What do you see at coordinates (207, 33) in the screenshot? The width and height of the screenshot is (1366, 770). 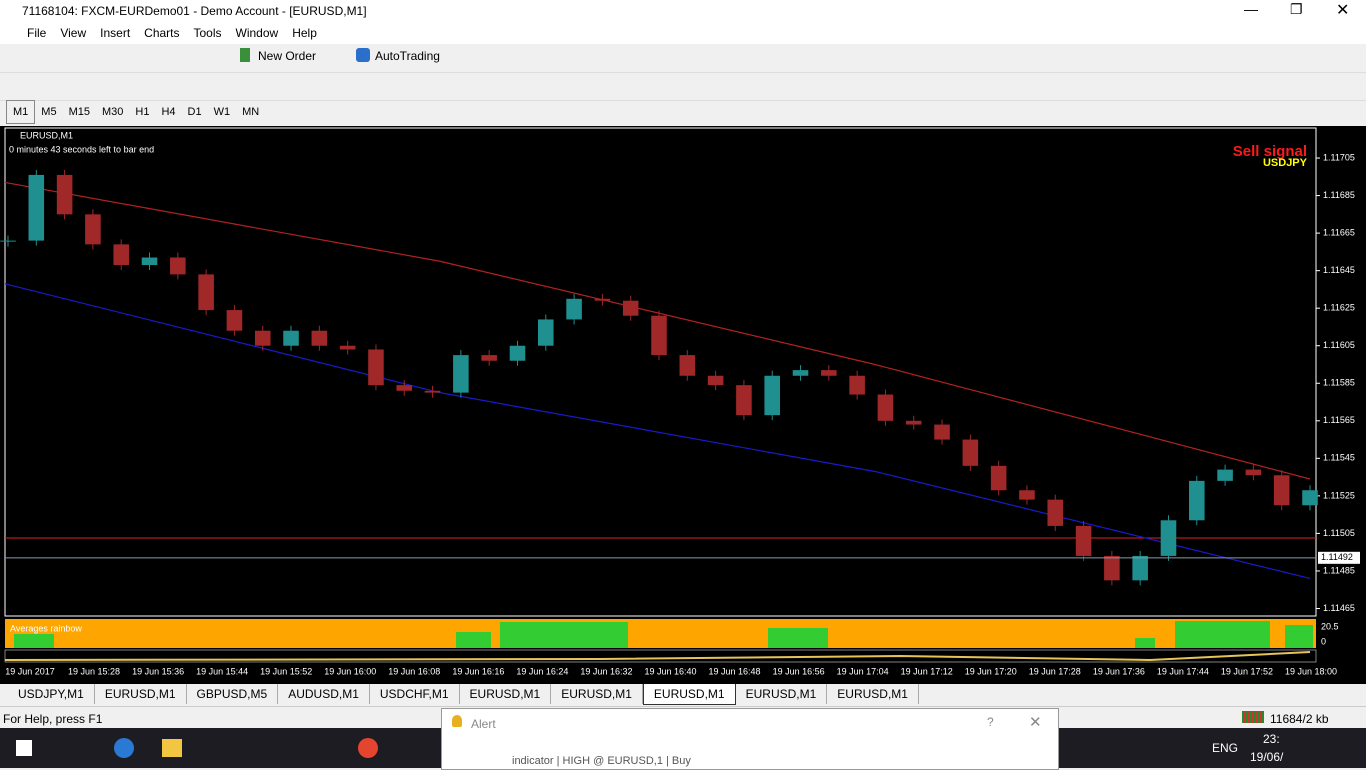 I see `menu-item: Tools` at bounding box center [207, 33].